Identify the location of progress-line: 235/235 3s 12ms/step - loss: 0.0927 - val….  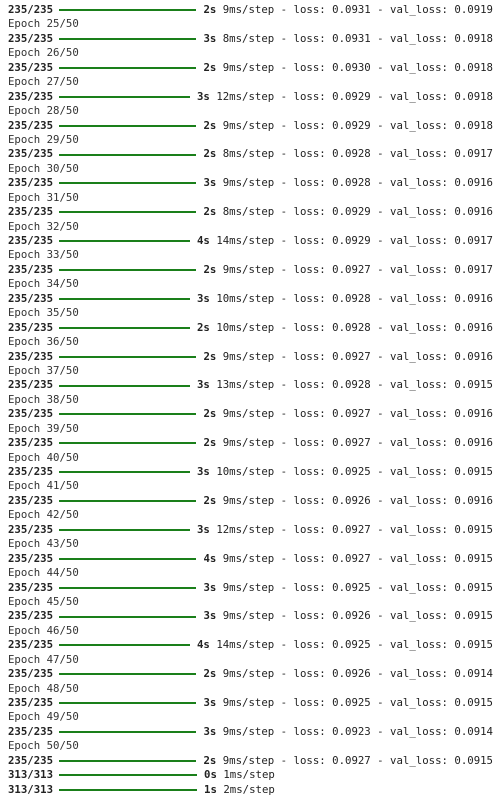
(250, 530).